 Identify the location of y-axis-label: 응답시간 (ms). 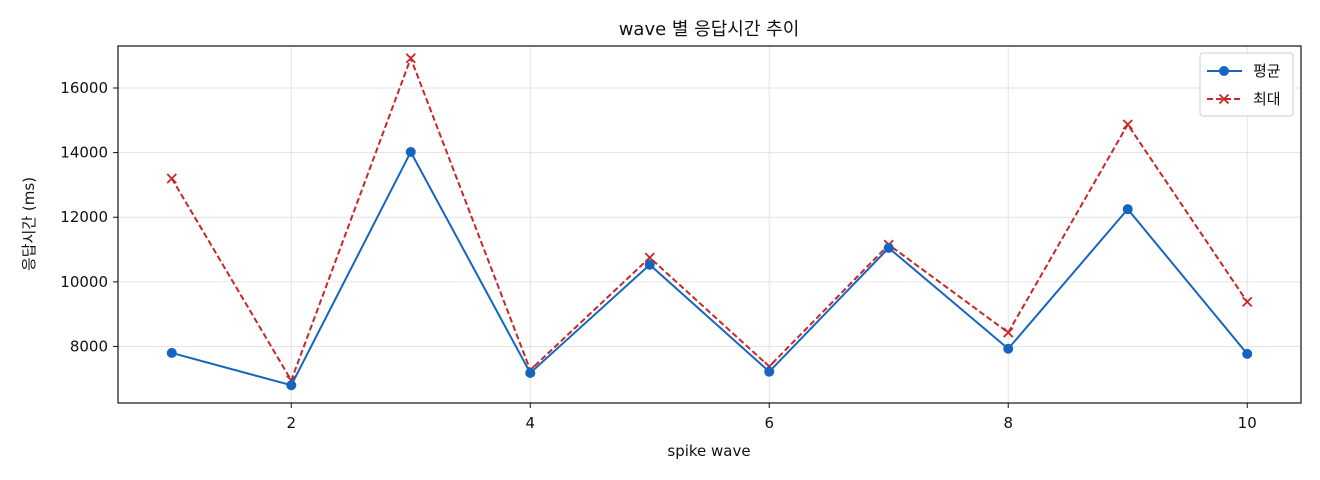
(29, 224).